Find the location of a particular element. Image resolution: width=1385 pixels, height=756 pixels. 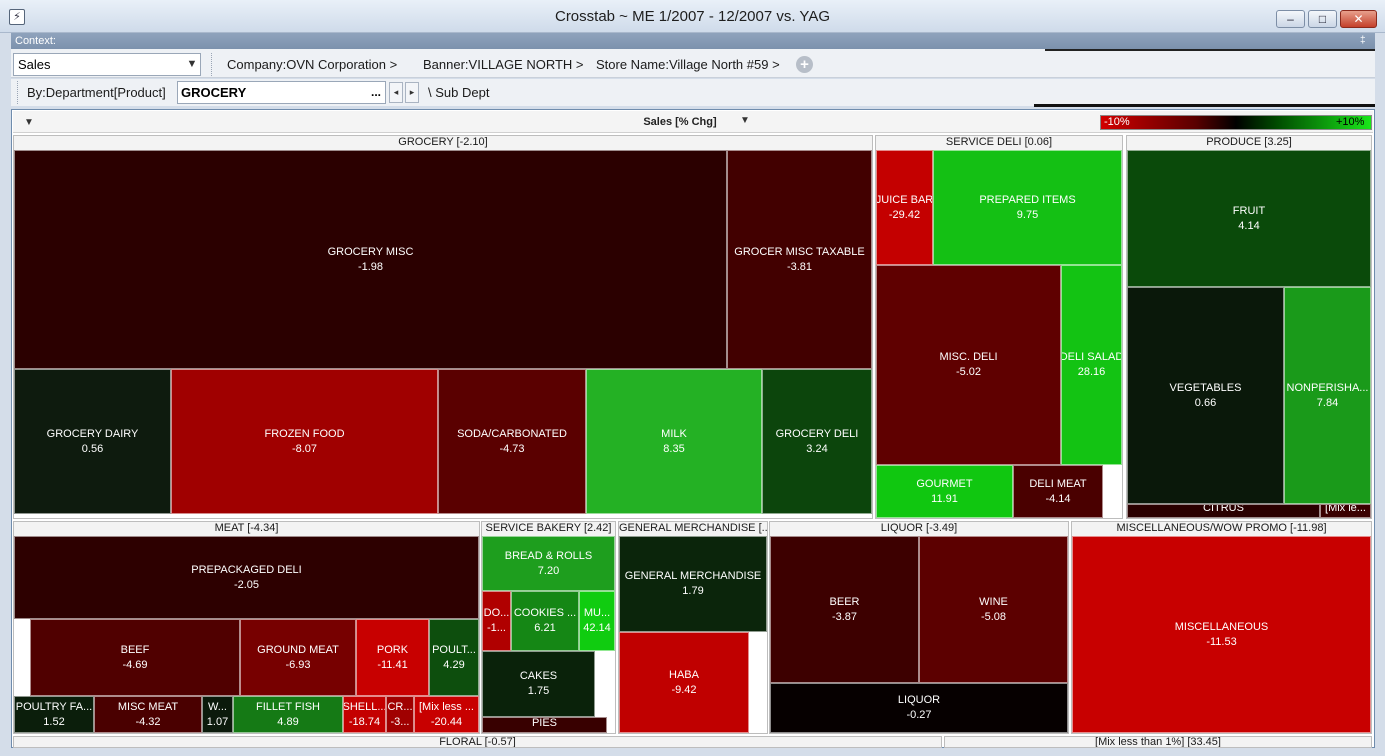

treemap-tile-pork: PORK -11.41 is located at coordinates (392, 657).